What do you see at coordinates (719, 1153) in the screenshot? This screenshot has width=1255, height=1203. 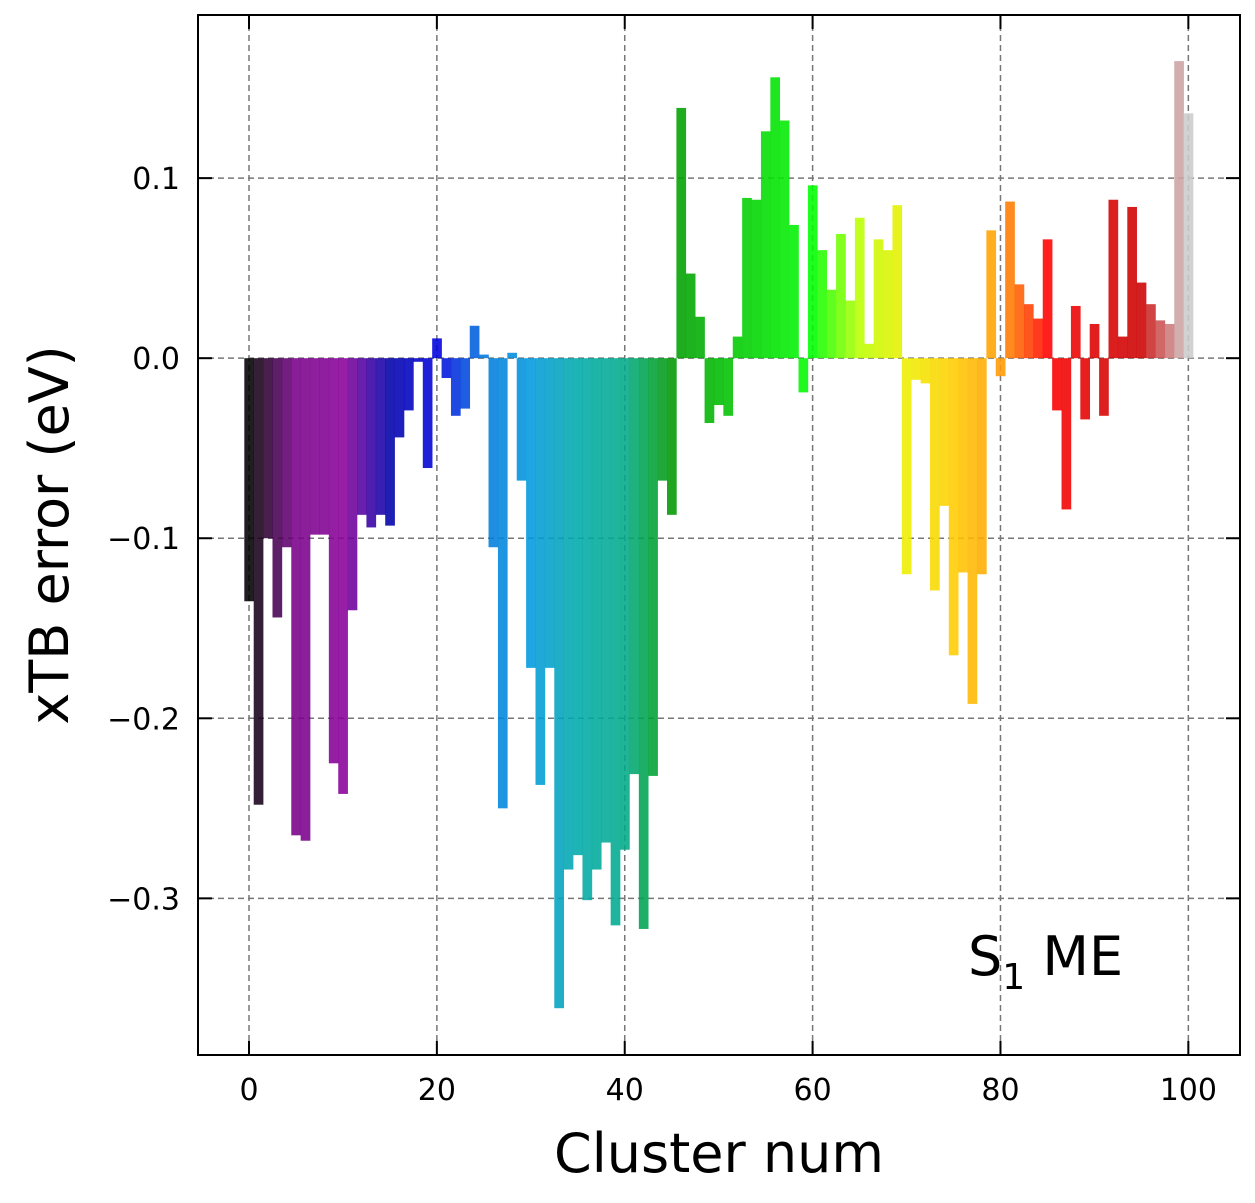 I see `x-axis-label: Cluster num` at bounding box center [719, 1153].